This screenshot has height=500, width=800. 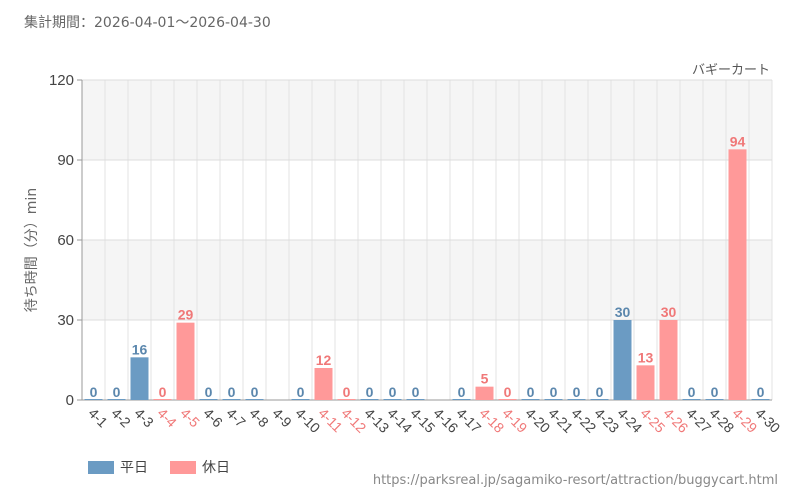 What do you see at coordinates (200, 467) in the screenshot?
I see `legend-item-holiday: 休日` at bounding box center [200, 467].